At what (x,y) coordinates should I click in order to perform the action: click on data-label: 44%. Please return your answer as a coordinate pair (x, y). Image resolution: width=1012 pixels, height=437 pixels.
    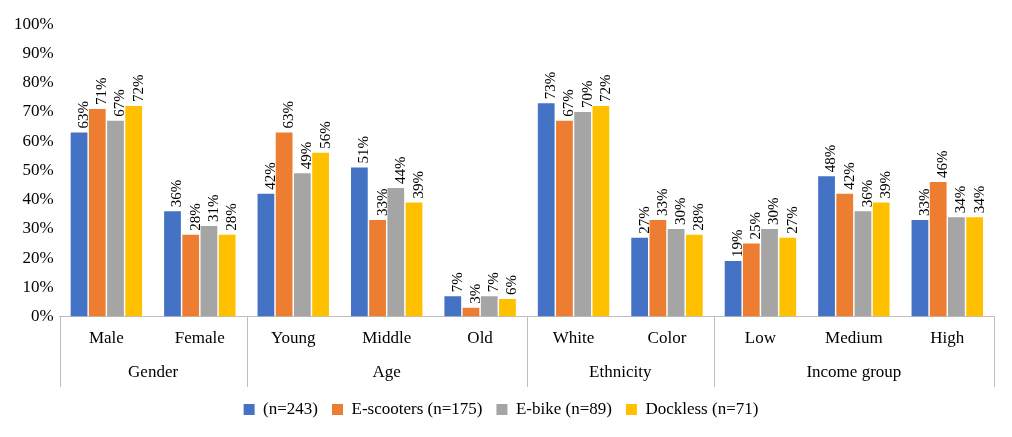
    Looking at the image, I should click on (399, 170).